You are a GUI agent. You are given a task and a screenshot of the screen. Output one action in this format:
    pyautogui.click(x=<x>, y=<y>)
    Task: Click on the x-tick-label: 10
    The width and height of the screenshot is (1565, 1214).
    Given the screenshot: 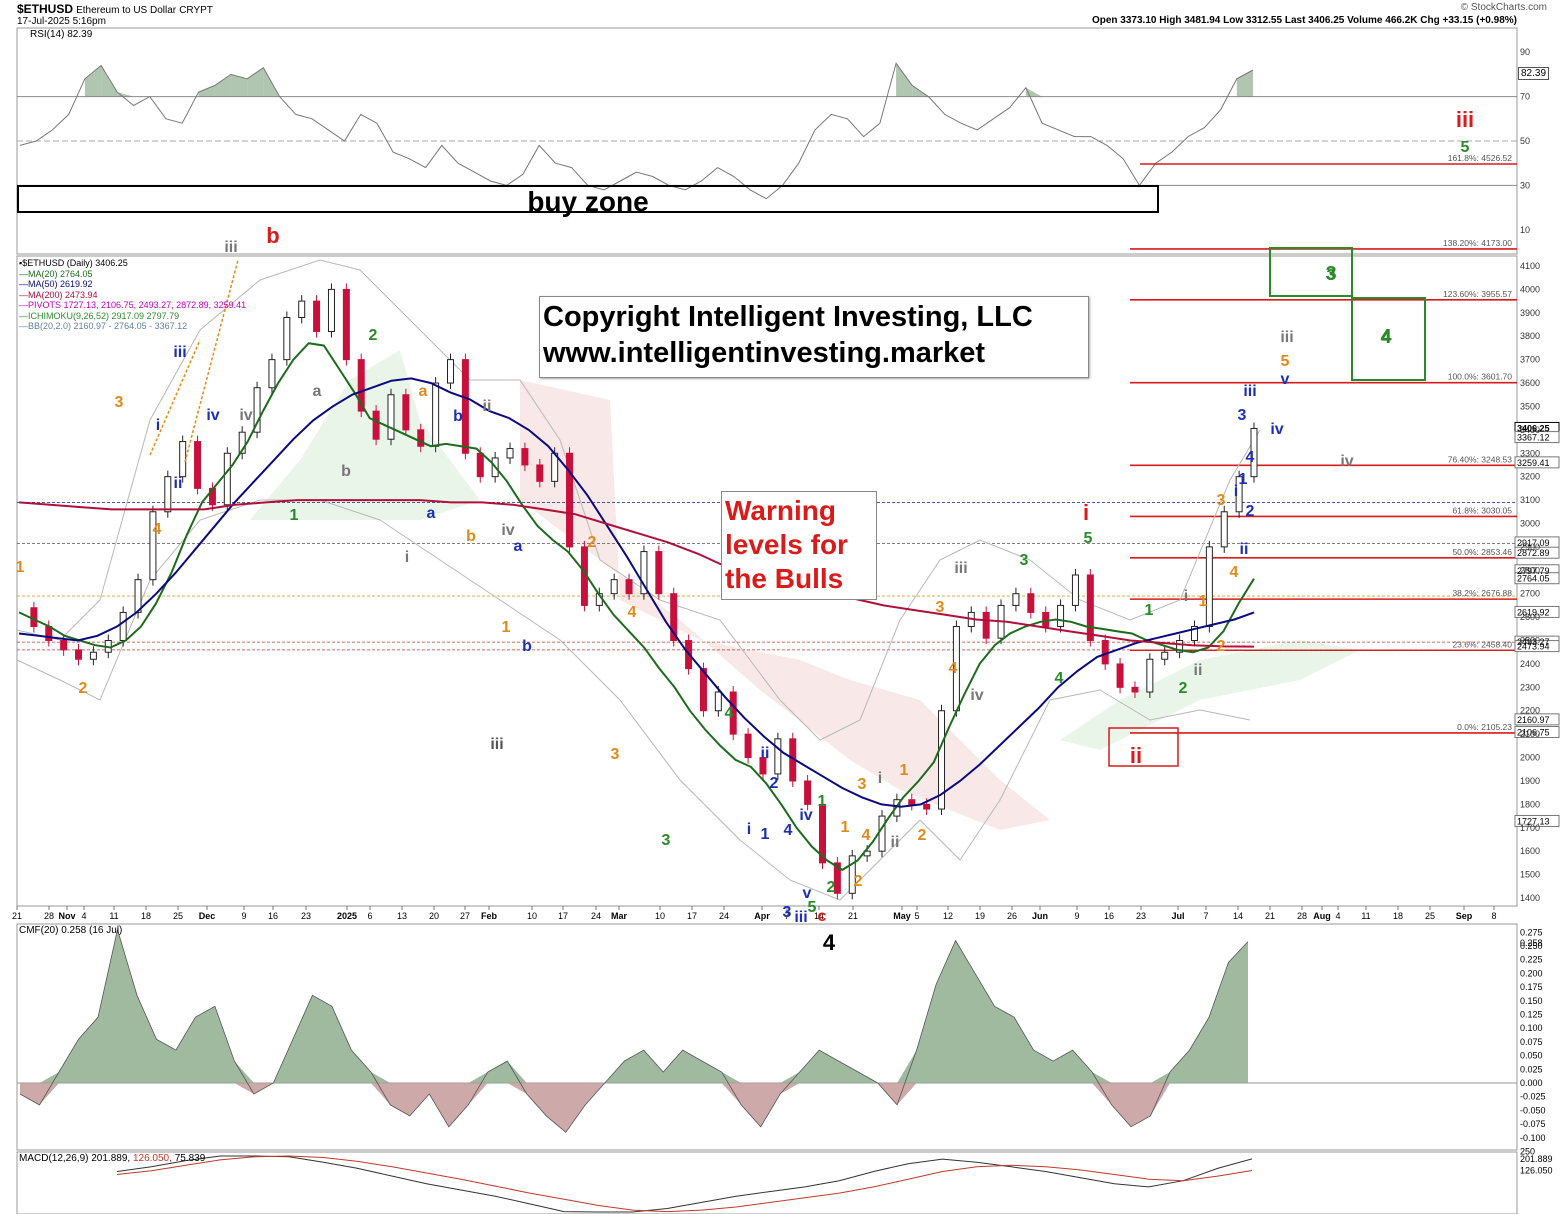 What is the action you would take?
    pyautogui.click(x=532, y=916)
    